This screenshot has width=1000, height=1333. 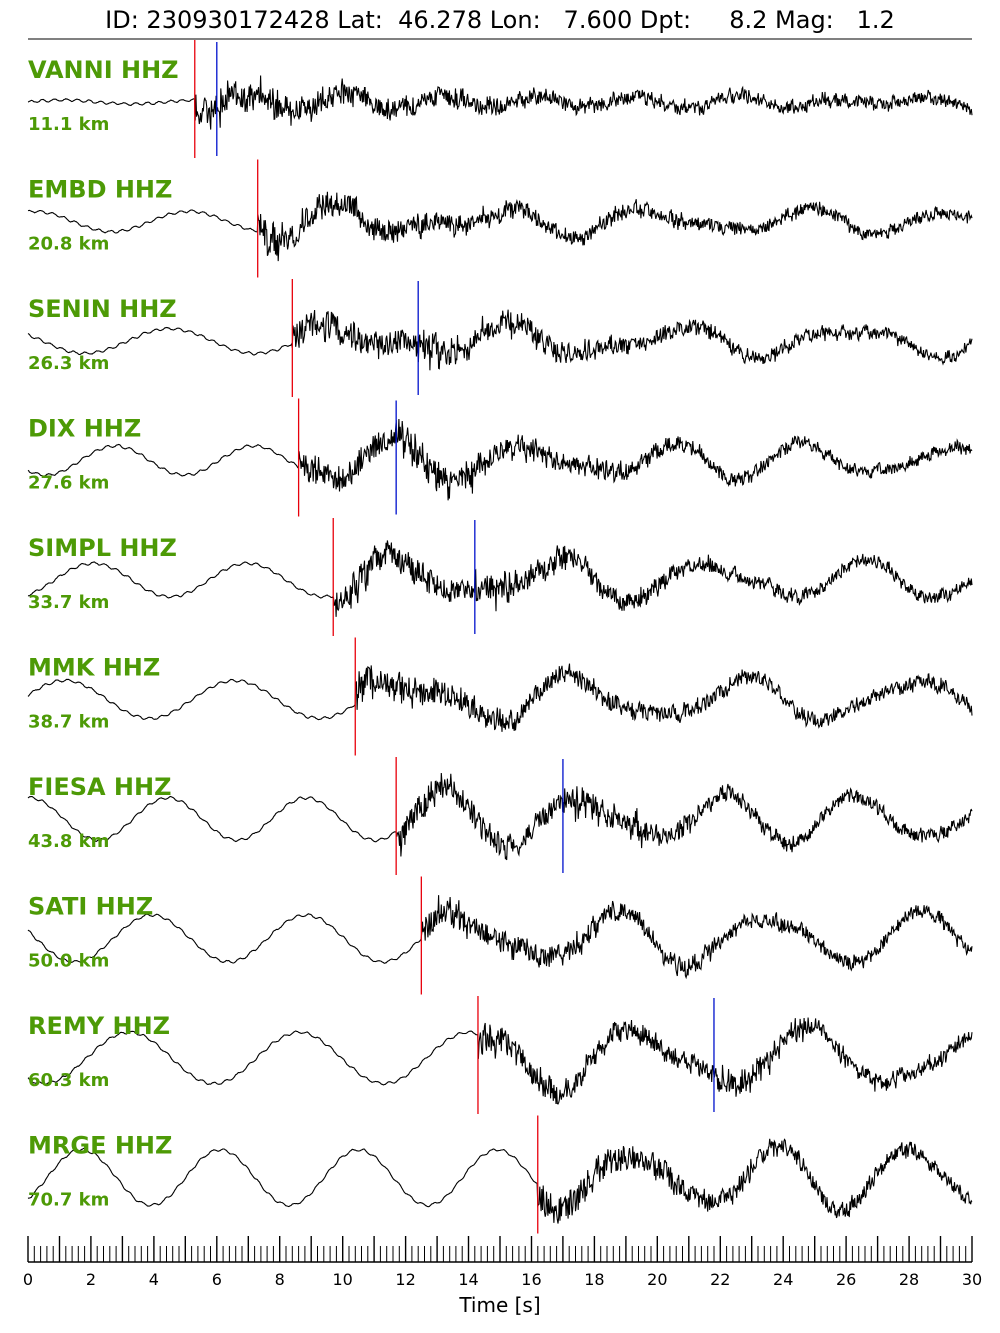 I want to click on trace-row: FIESA HHZ 43.8 km, so click(x=500, y=816).